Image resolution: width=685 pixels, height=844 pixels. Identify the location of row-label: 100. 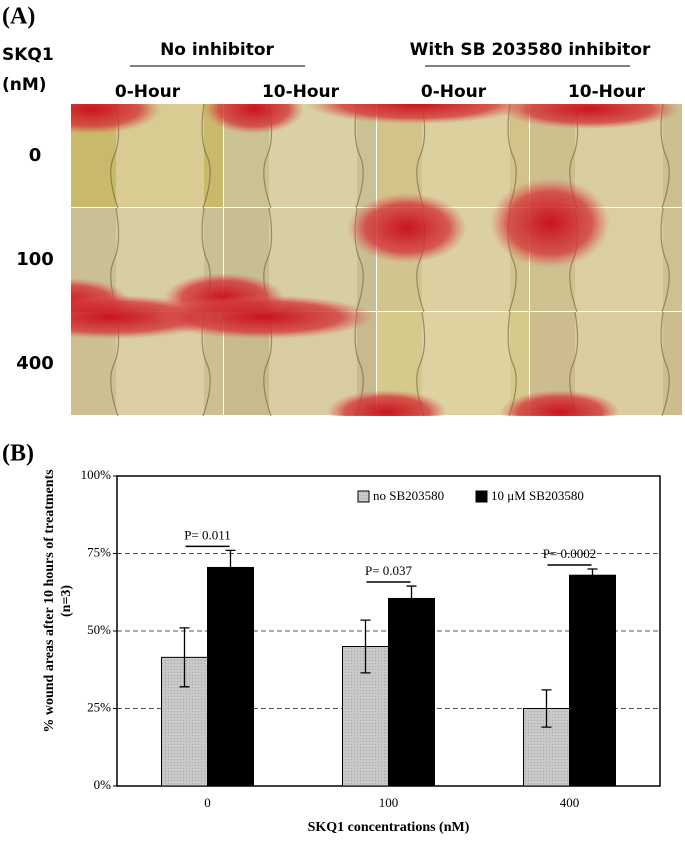
(35, 259).